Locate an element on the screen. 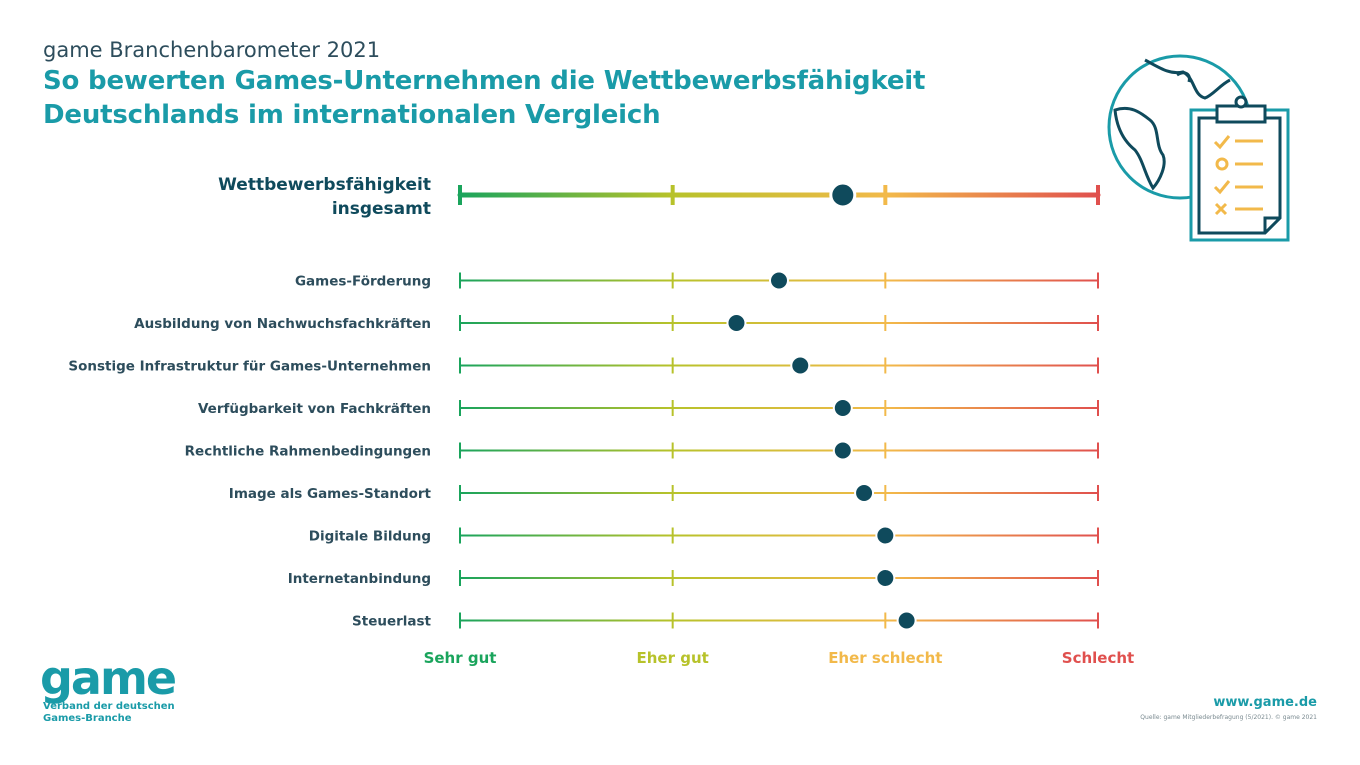 The height and width of the screenshot is (765, 1360). category-label: Image als Games-Standort is located at coordinates (330, 494).